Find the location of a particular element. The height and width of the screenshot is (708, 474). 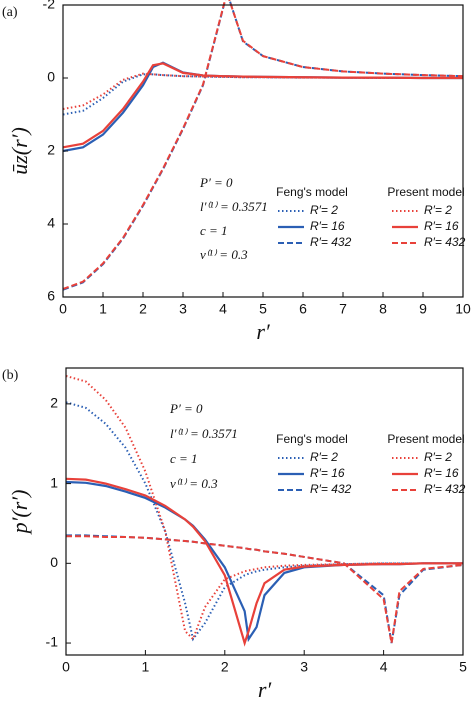

panel-label: (a) is located at coordinates (10, 12).